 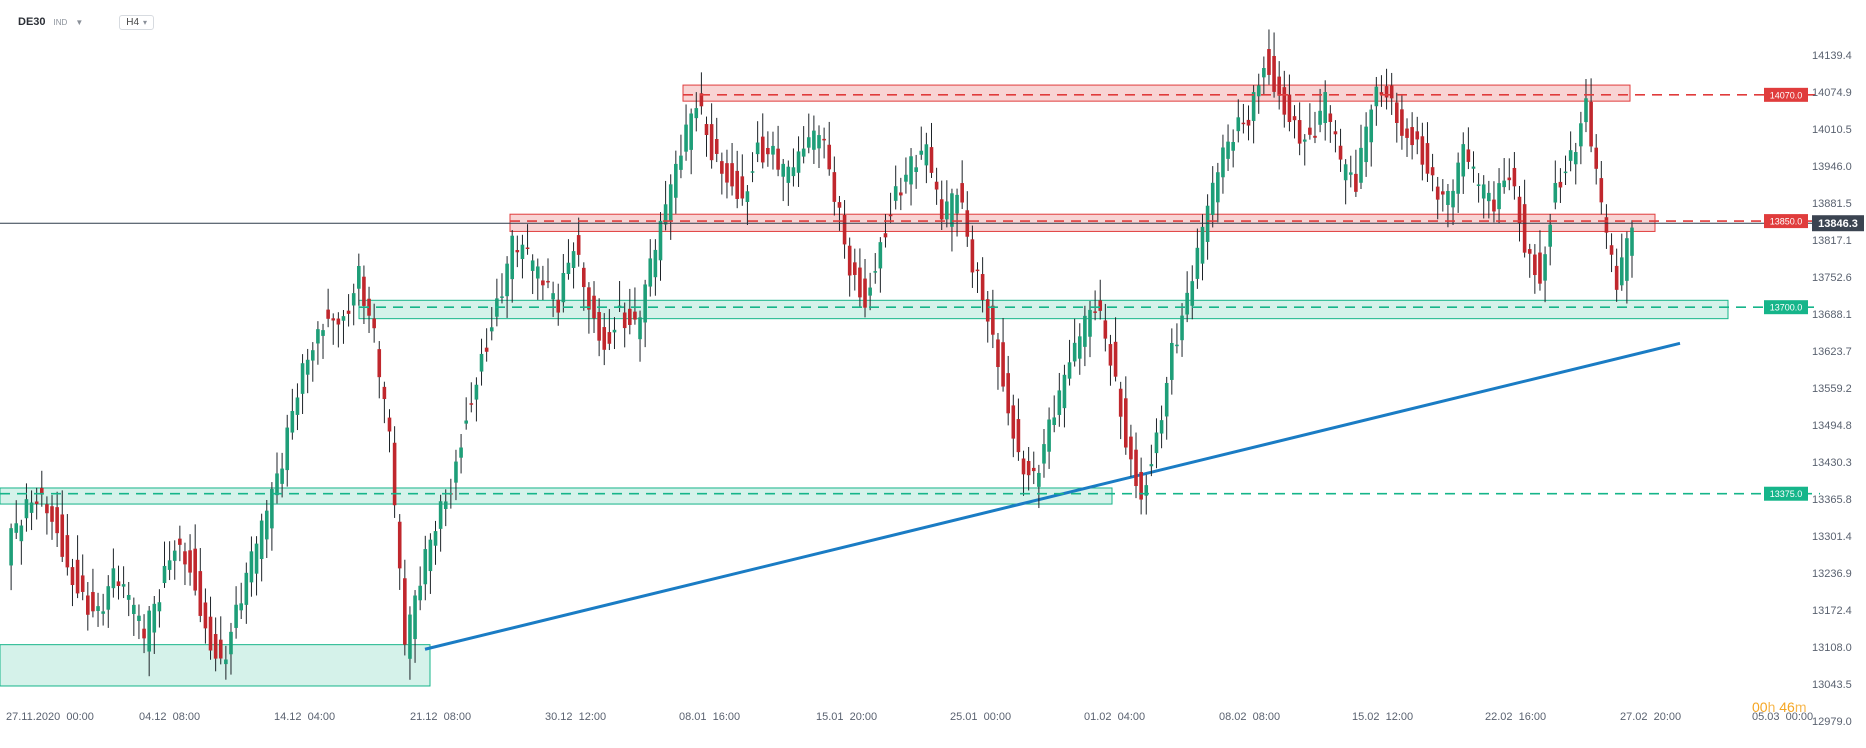 I want to click on support-13375-label: 13375.0, so click(x=1786, y=494).